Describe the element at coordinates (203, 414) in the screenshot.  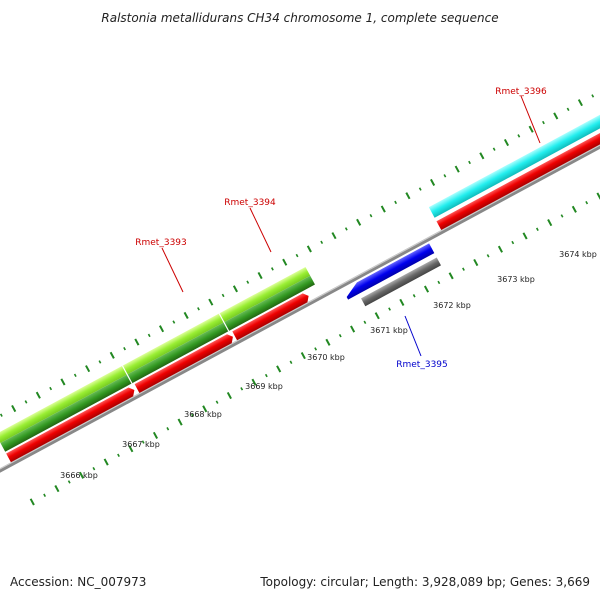
I see `kbp-label: 3668 kbp` at that location.